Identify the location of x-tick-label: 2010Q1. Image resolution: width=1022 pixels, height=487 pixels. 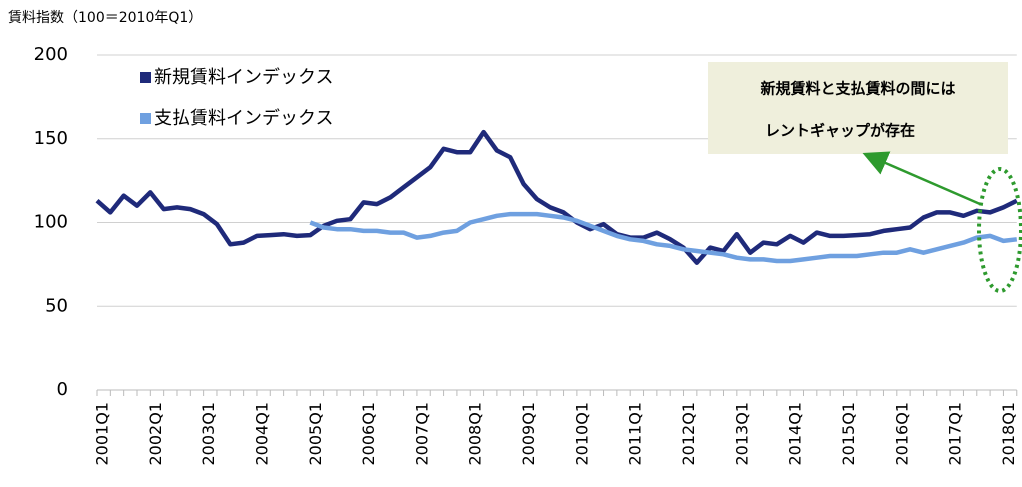
(581, 434).